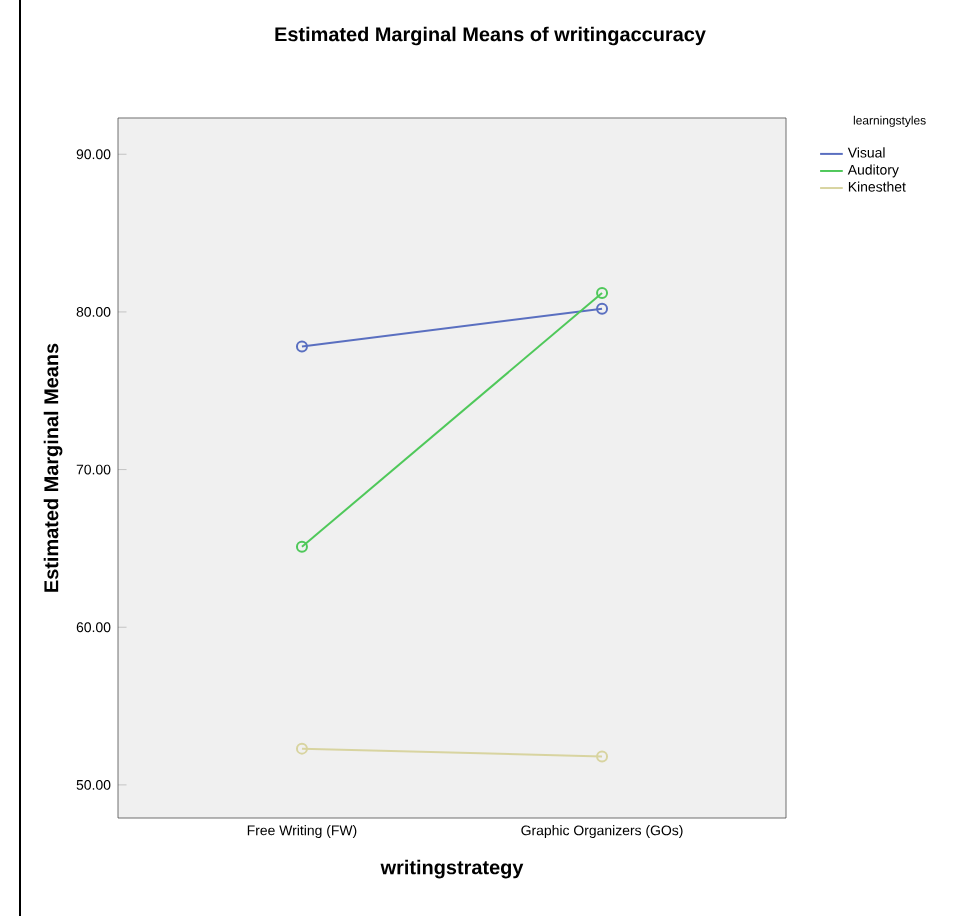 The height and width of the screenshot is (916, 958). Describe the element at coordinates (490, 36) in the screenshot. I see `chart-title: Estimated Marginal Means of writingaccuracy` at that location.